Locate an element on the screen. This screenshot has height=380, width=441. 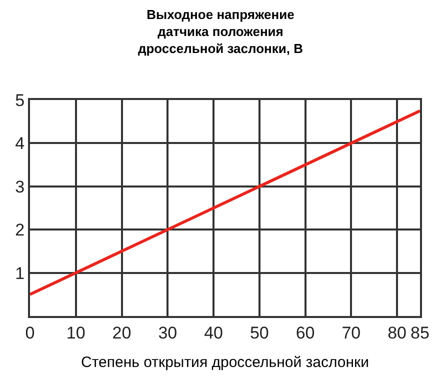
x-tick-label: 20 is located at coordinates (122, 332).